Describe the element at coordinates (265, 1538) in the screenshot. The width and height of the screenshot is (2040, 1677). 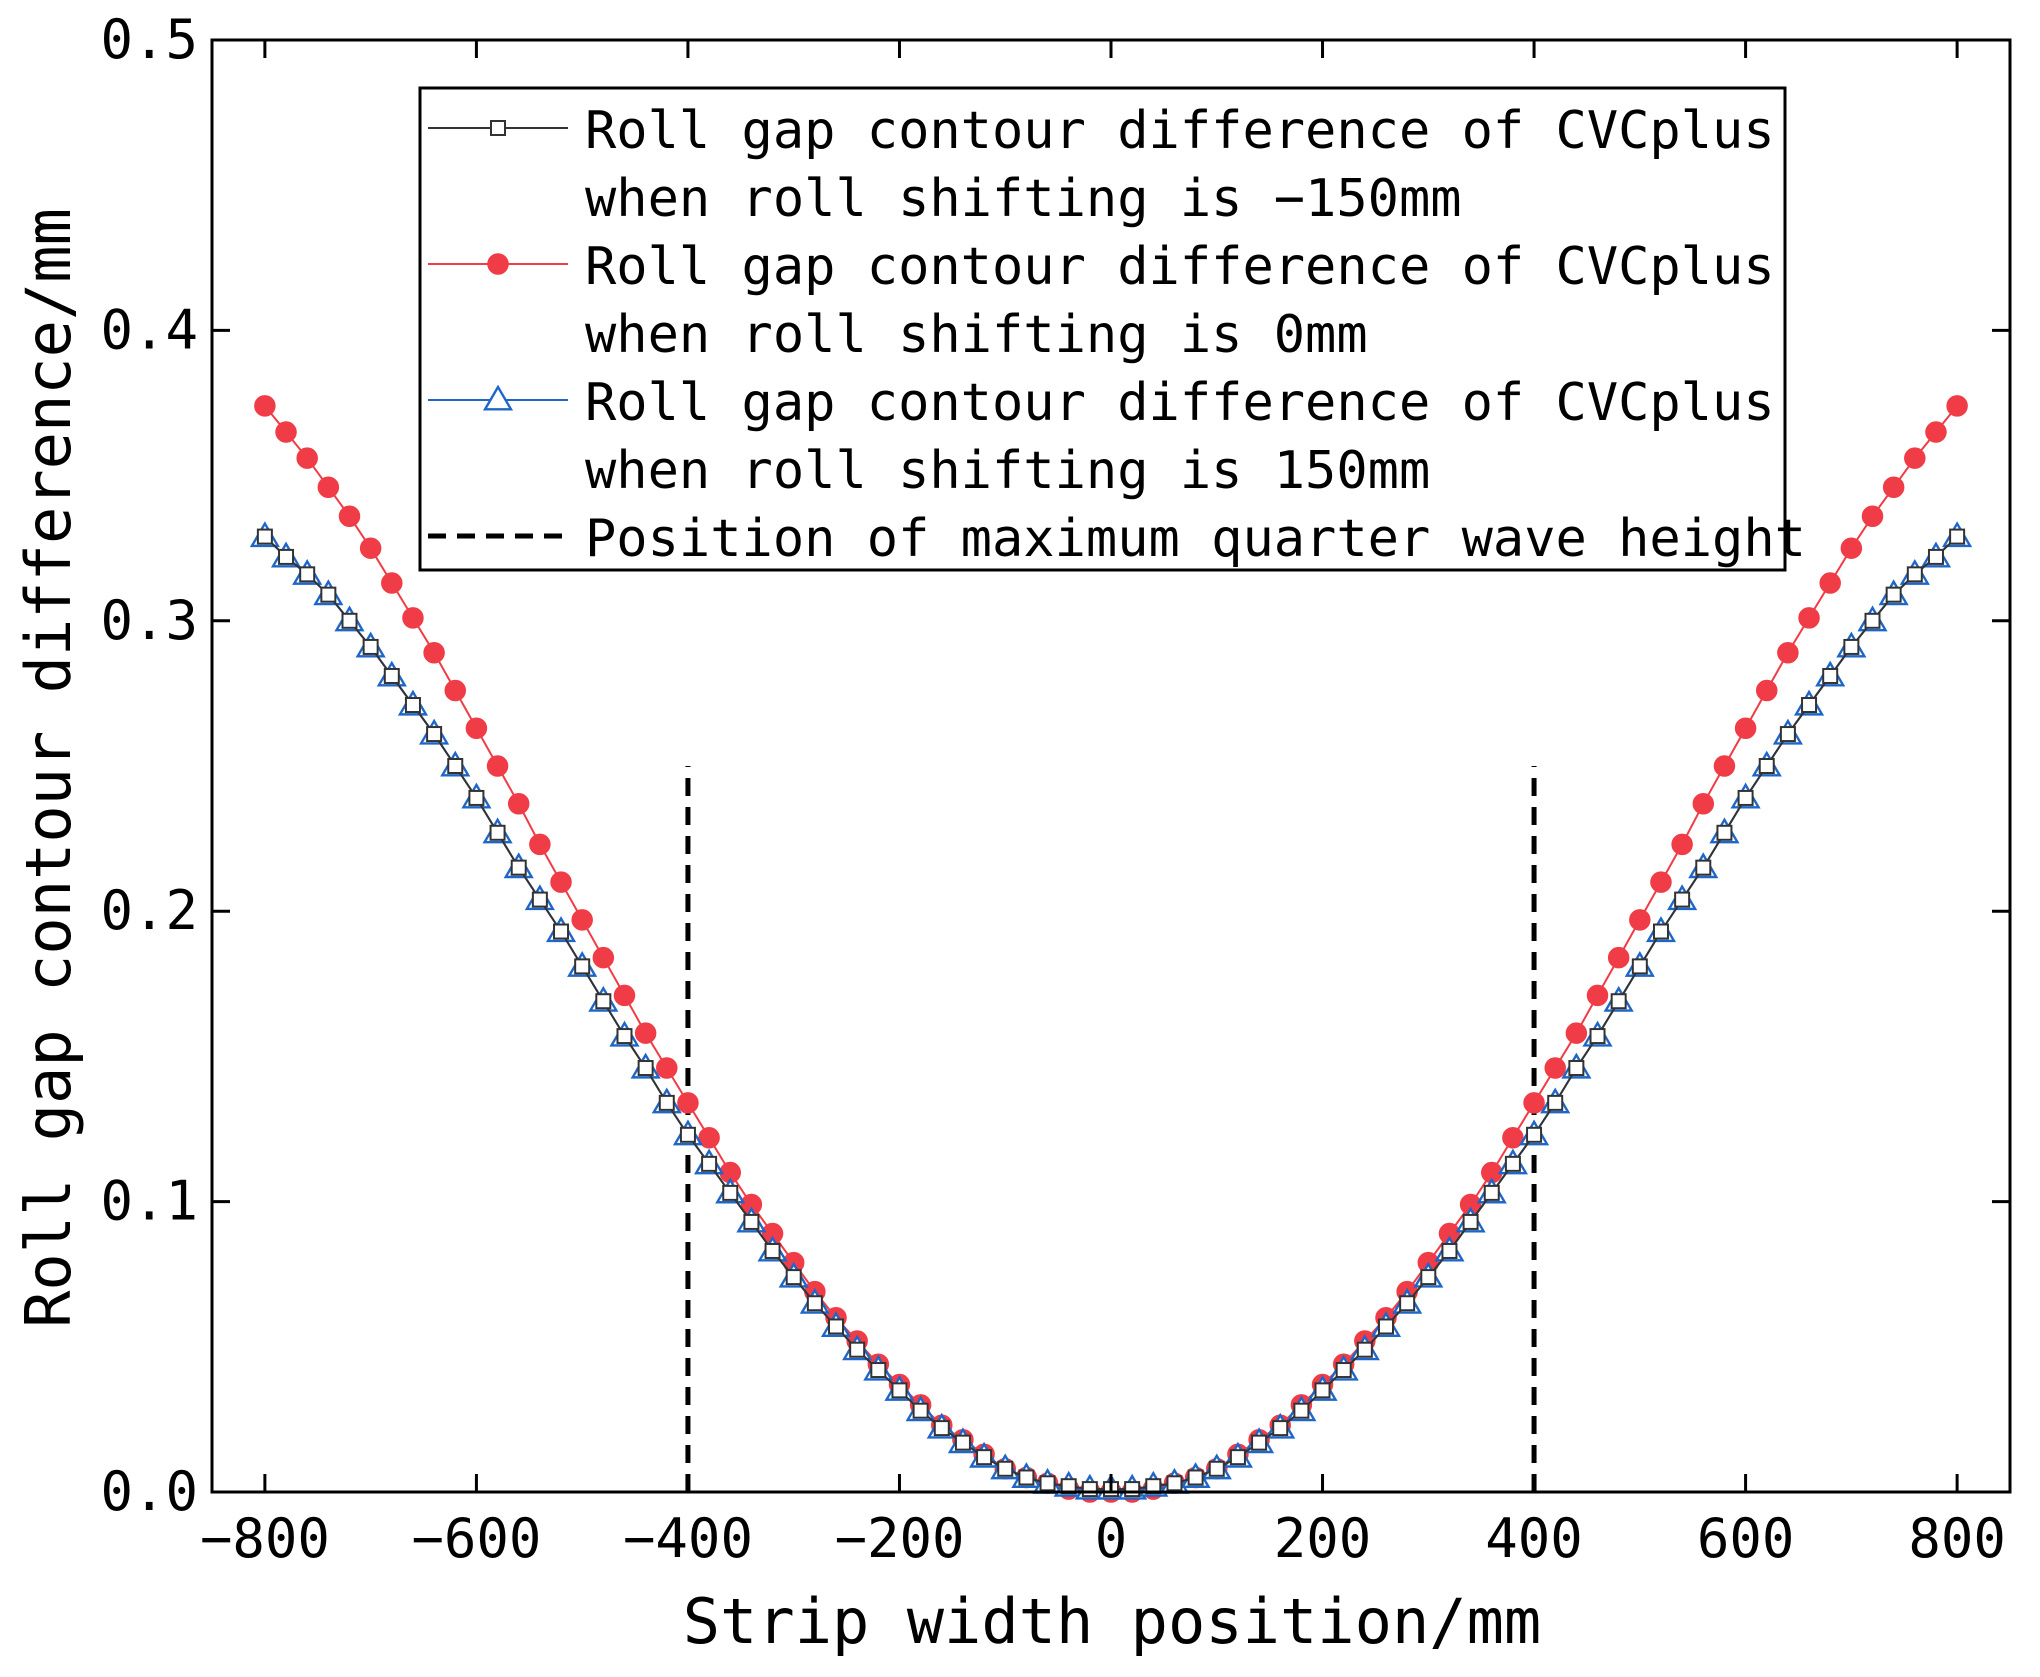
I see `x-tick-label: −800` at that location.